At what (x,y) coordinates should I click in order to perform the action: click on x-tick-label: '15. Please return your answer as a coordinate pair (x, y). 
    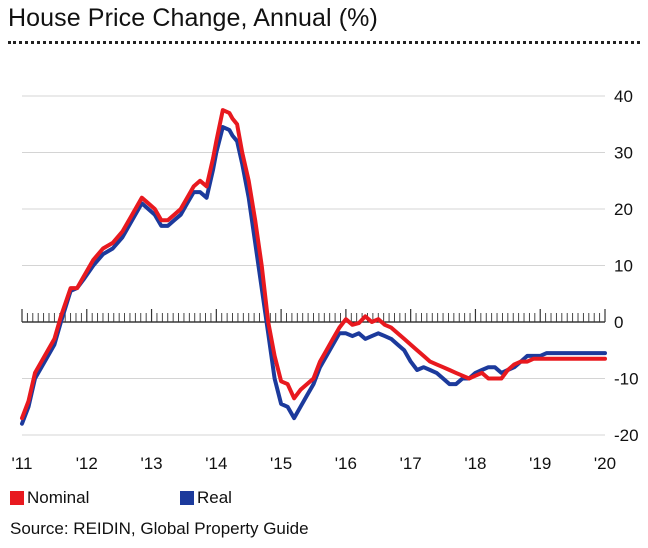
    Looking at the image, I should click on (281, 463).